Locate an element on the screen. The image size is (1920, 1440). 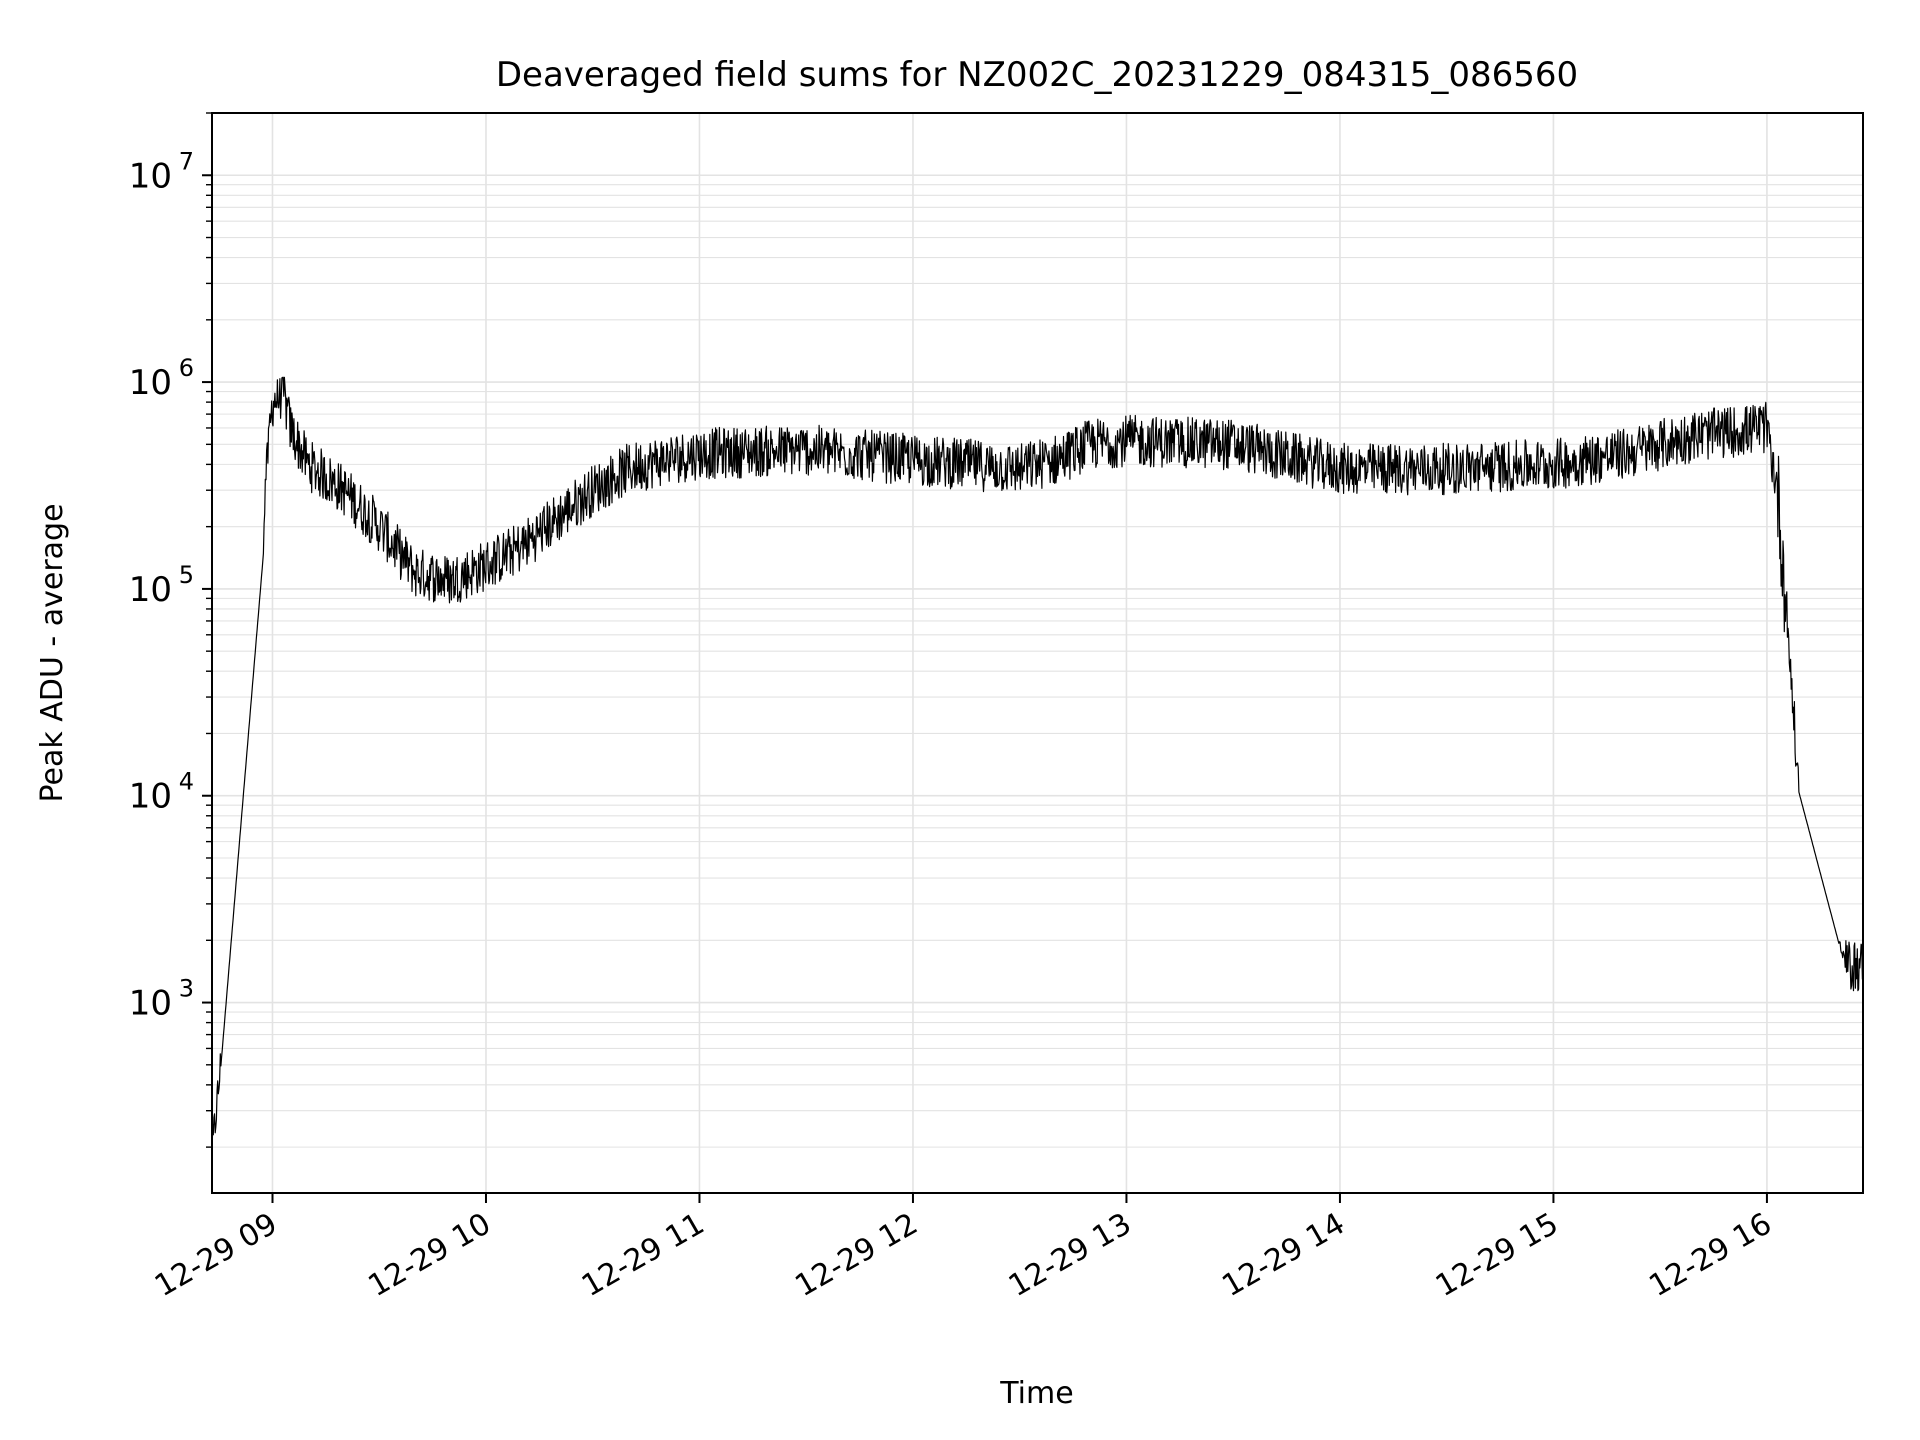
y-tick-exponent: 7 is located at coordinates (186, 161).